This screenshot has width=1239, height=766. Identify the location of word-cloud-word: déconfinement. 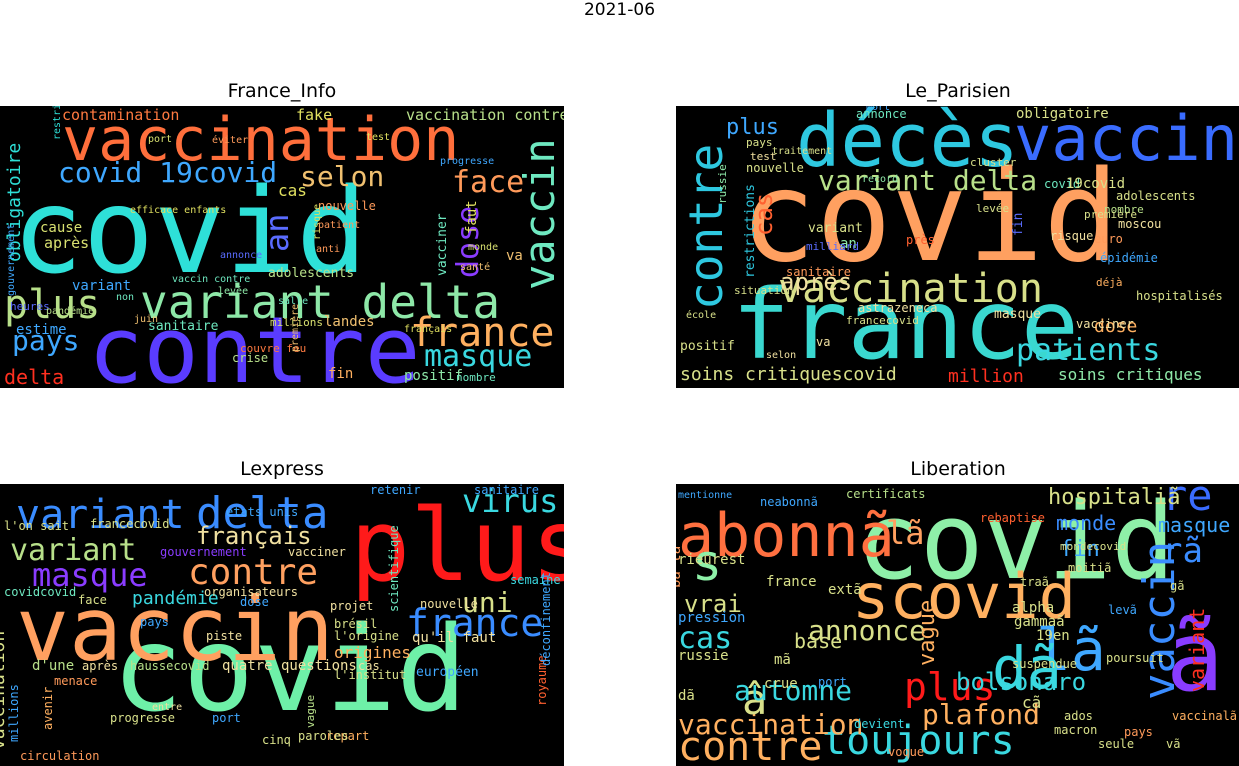
(546, 619).